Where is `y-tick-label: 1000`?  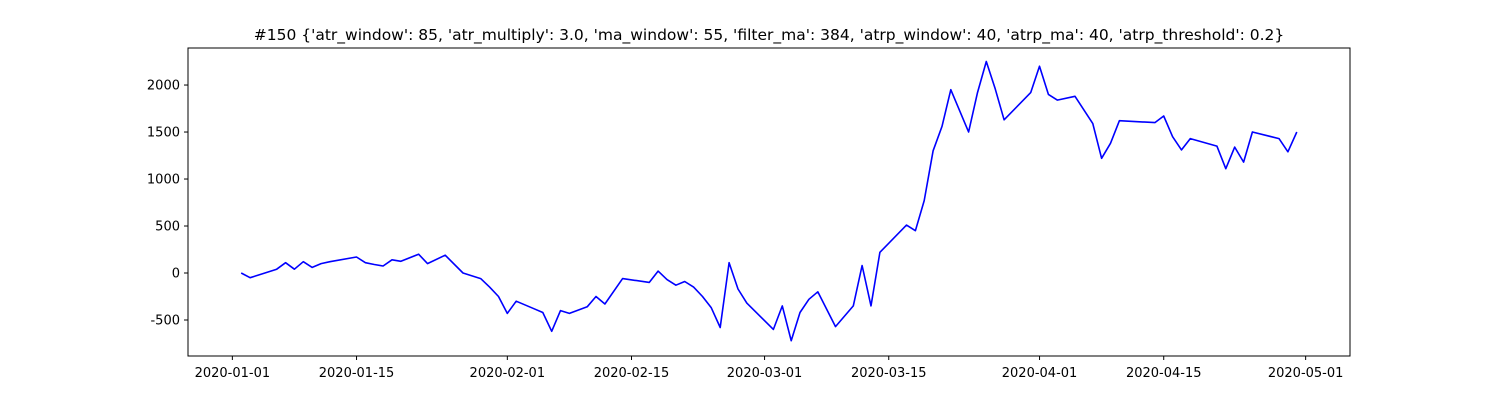
y-tick-label: 1000 is located at coordinates (163, 180).